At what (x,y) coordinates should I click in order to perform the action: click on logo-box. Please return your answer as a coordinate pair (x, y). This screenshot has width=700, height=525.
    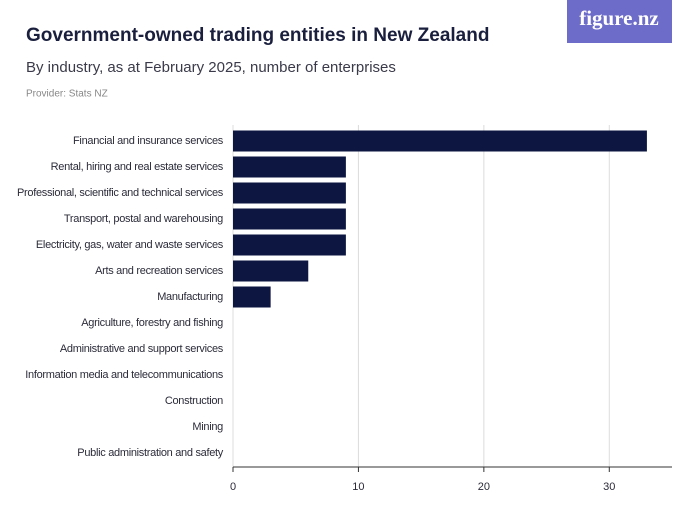
    Looking at the image, I should click on (619, 21).